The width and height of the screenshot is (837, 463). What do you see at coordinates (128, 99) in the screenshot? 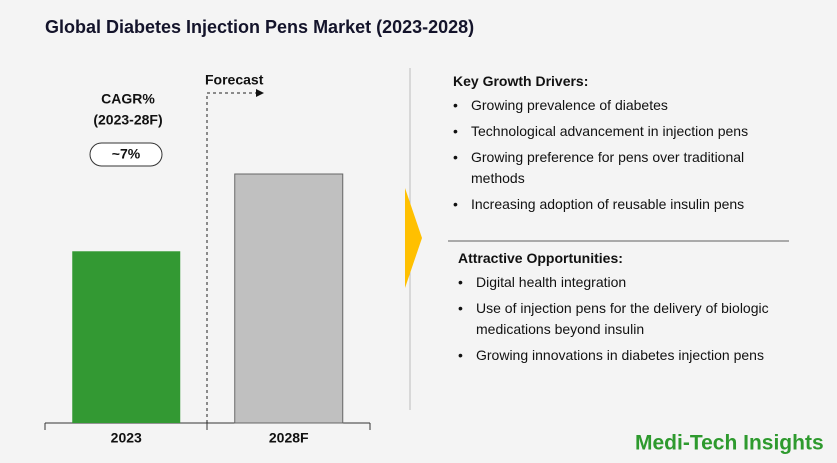
I see `cagr-label: CAGR%` at bounding box center [128, 99].